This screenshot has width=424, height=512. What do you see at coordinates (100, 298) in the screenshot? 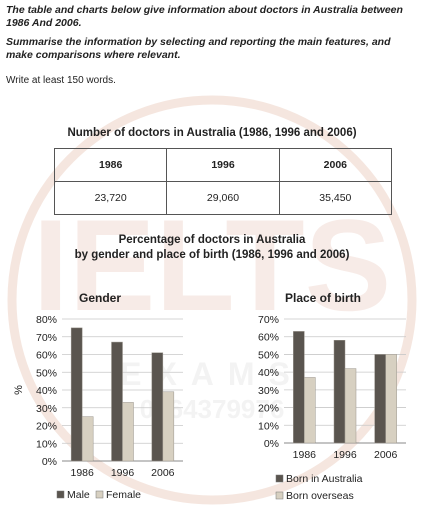
I see `chart-title: Gender` at bounding box center [100, 298].